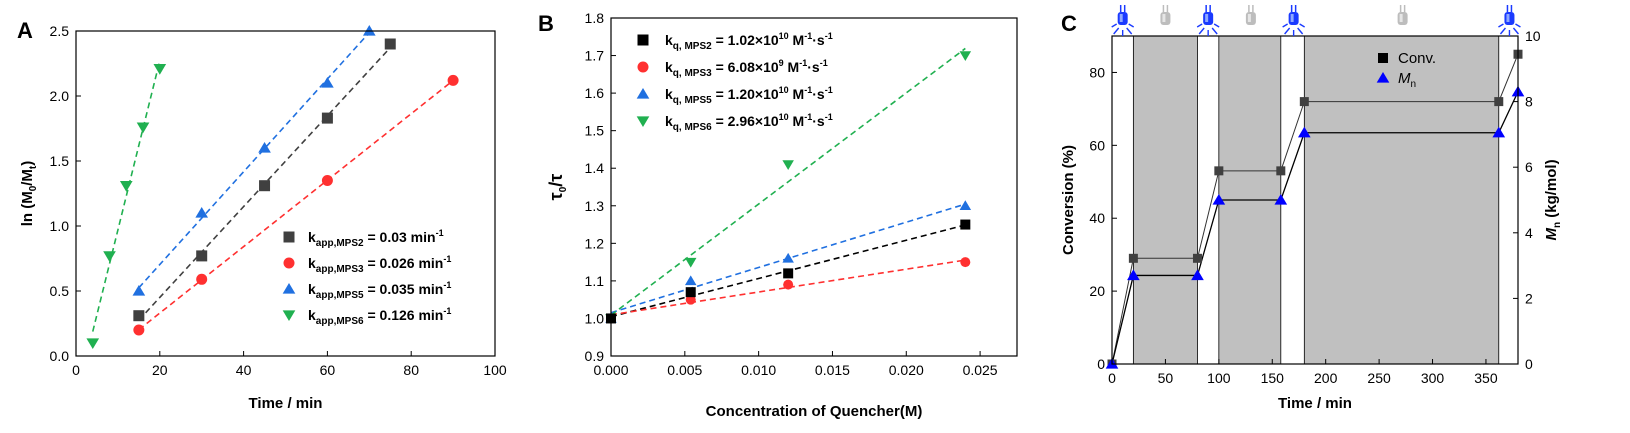  I want to click on legend-marker-mps6, so click(289, 316).